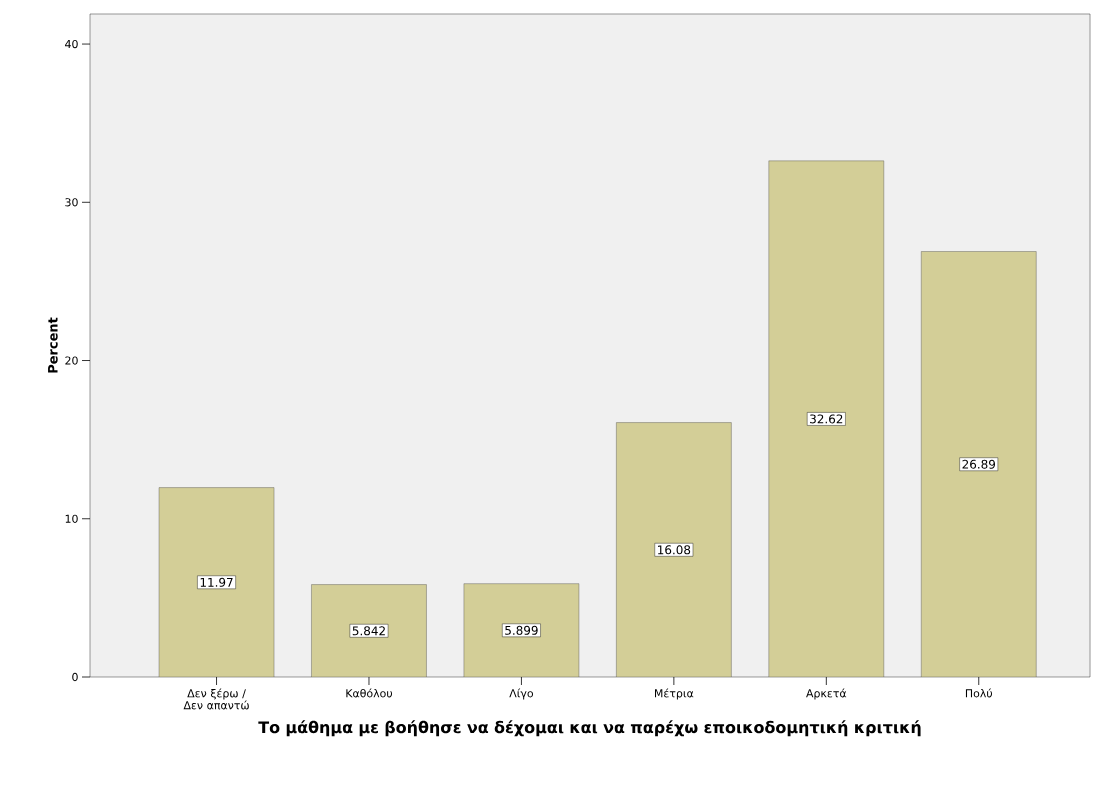 The image size is (1093, 807). What do you see at coordinates (589, 728) in the screenshot?
I see `x-axis-title: Το μάθημα με βοήθησε να δέχομαι και να παρέχω εποικοδομητική κριτική` at bounding box center [589, 728].